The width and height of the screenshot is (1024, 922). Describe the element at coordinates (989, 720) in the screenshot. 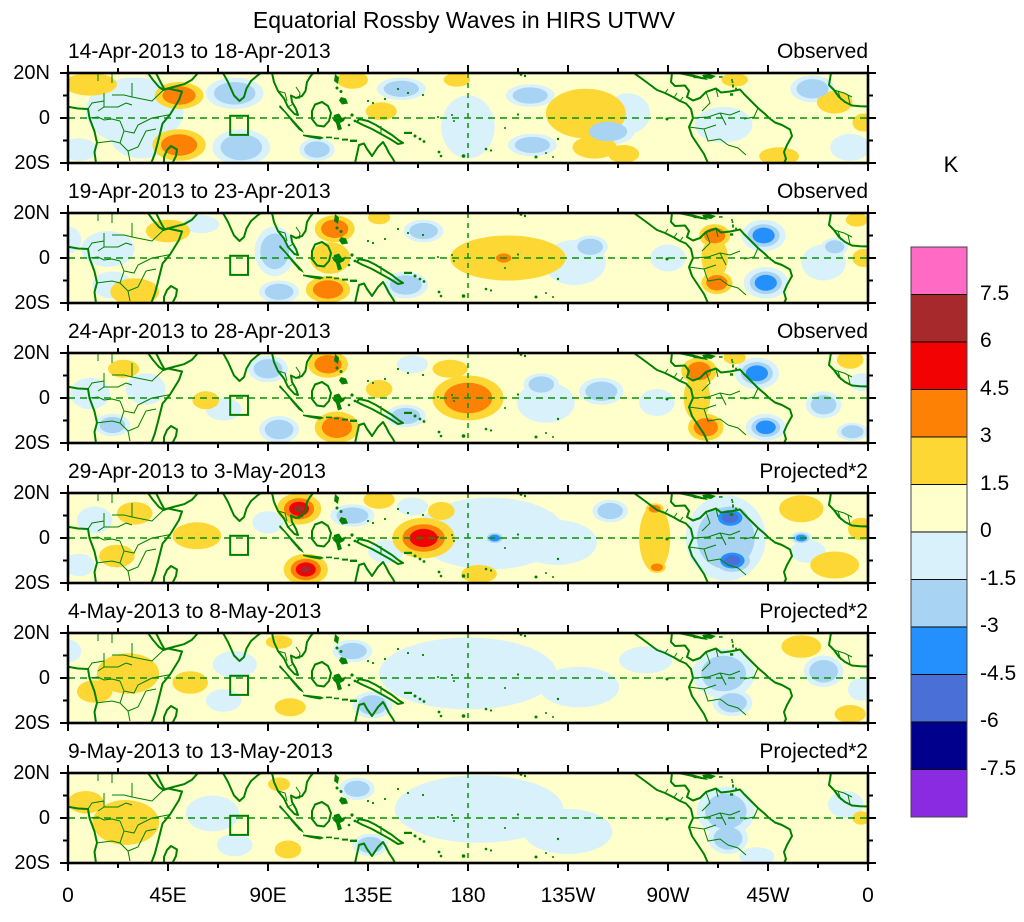

I see `colorbar-tick-label: -6` at that location.